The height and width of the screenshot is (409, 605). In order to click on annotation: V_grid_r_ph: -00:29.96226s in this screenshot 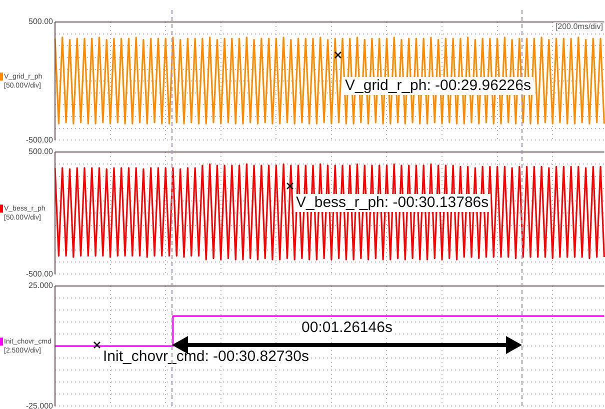, I will do `click(438, 85)`.